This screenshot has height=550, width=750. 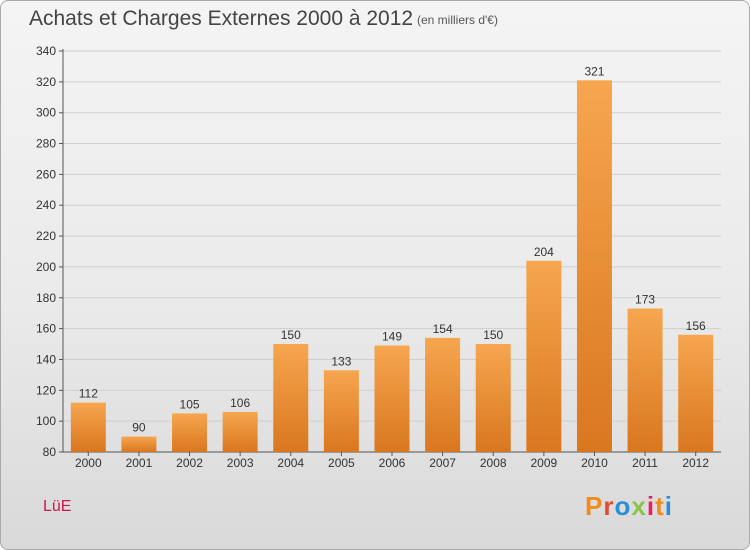 I want to click on y-tick-label: 120, so click(x=46, y=390).